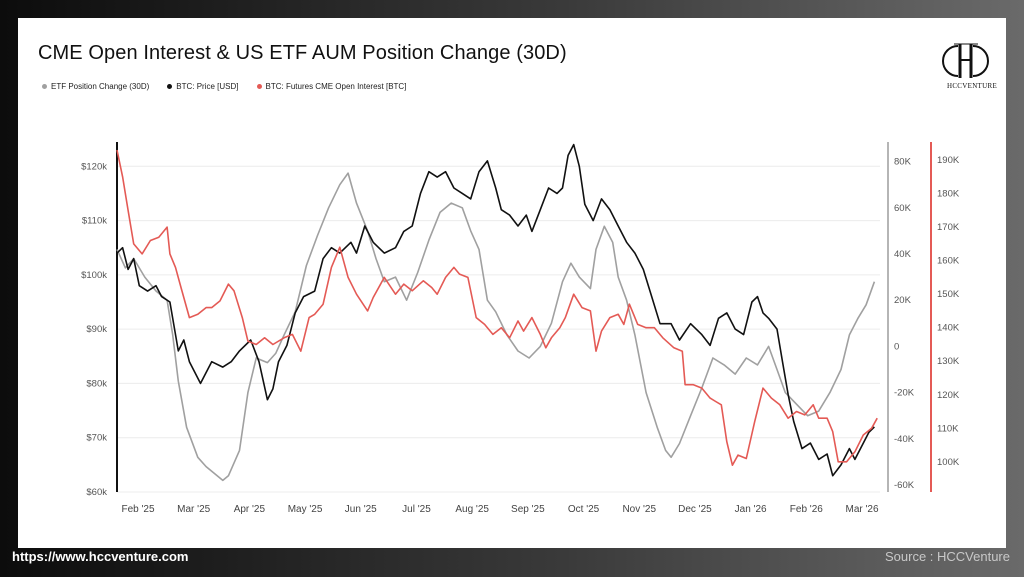 This screenshot has height=577, width=1024. I want to click on legend-item-oi: BTC: Futures CME Open Interest [BTC], so click(331, 86).